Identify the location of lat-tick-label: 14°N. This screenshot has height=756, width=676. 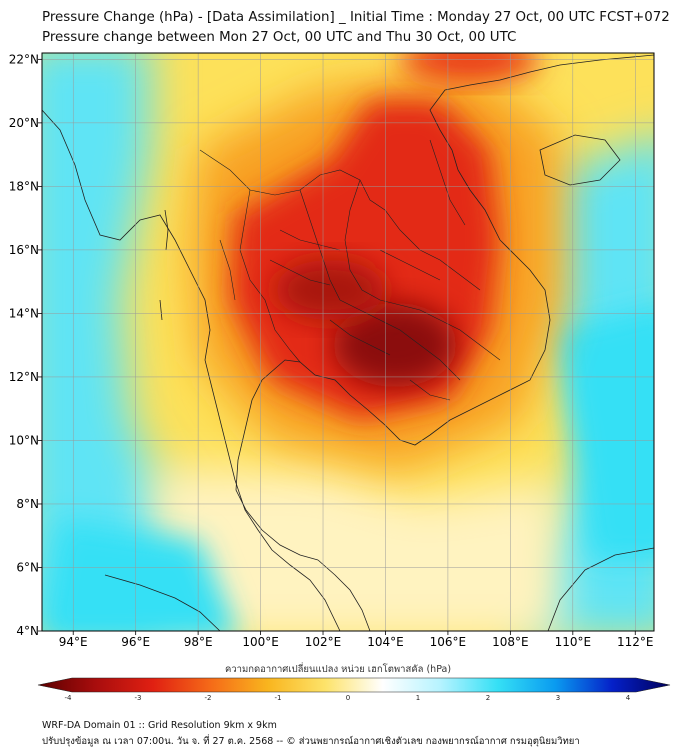
(24, 313).